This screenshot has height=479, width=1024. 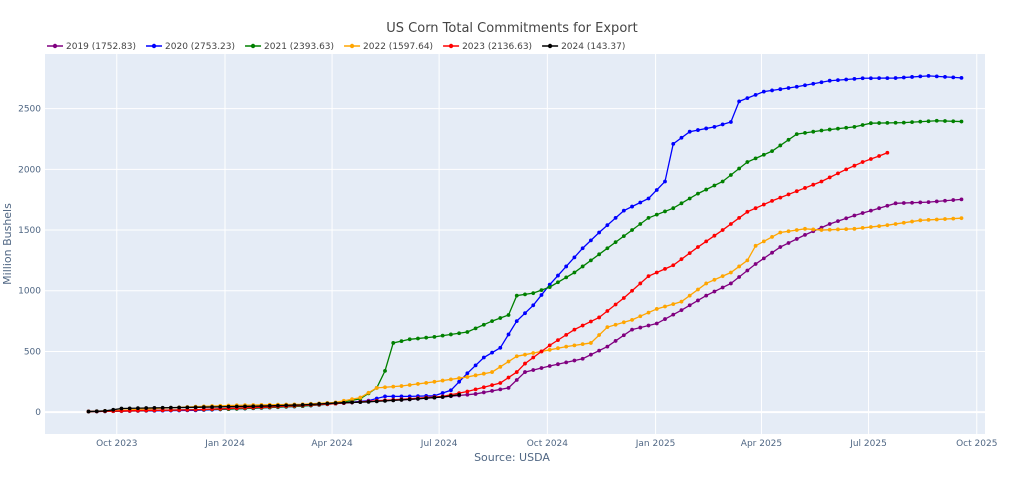 I want to click on y-tick-label: 2000, so click(x=29, y=170).